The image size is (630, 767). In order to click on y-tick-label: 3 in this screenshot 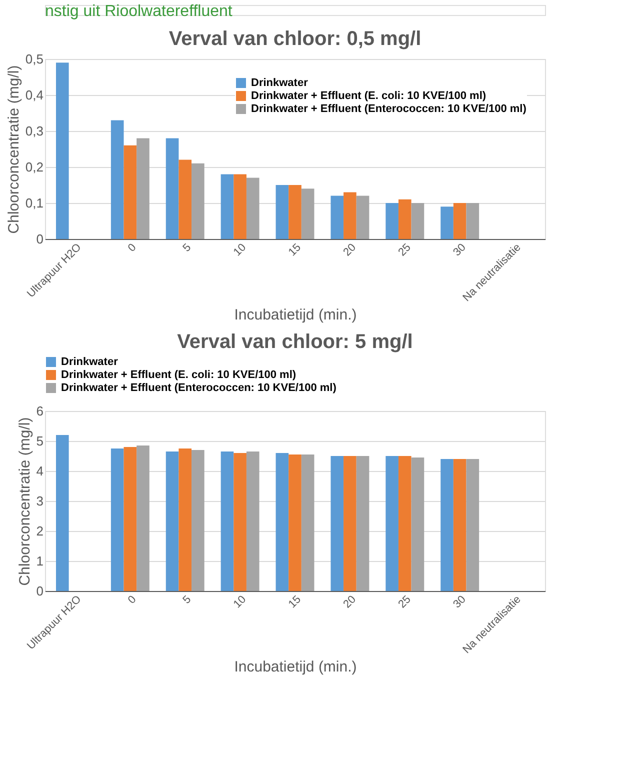, I will do `click(40, 501)`.